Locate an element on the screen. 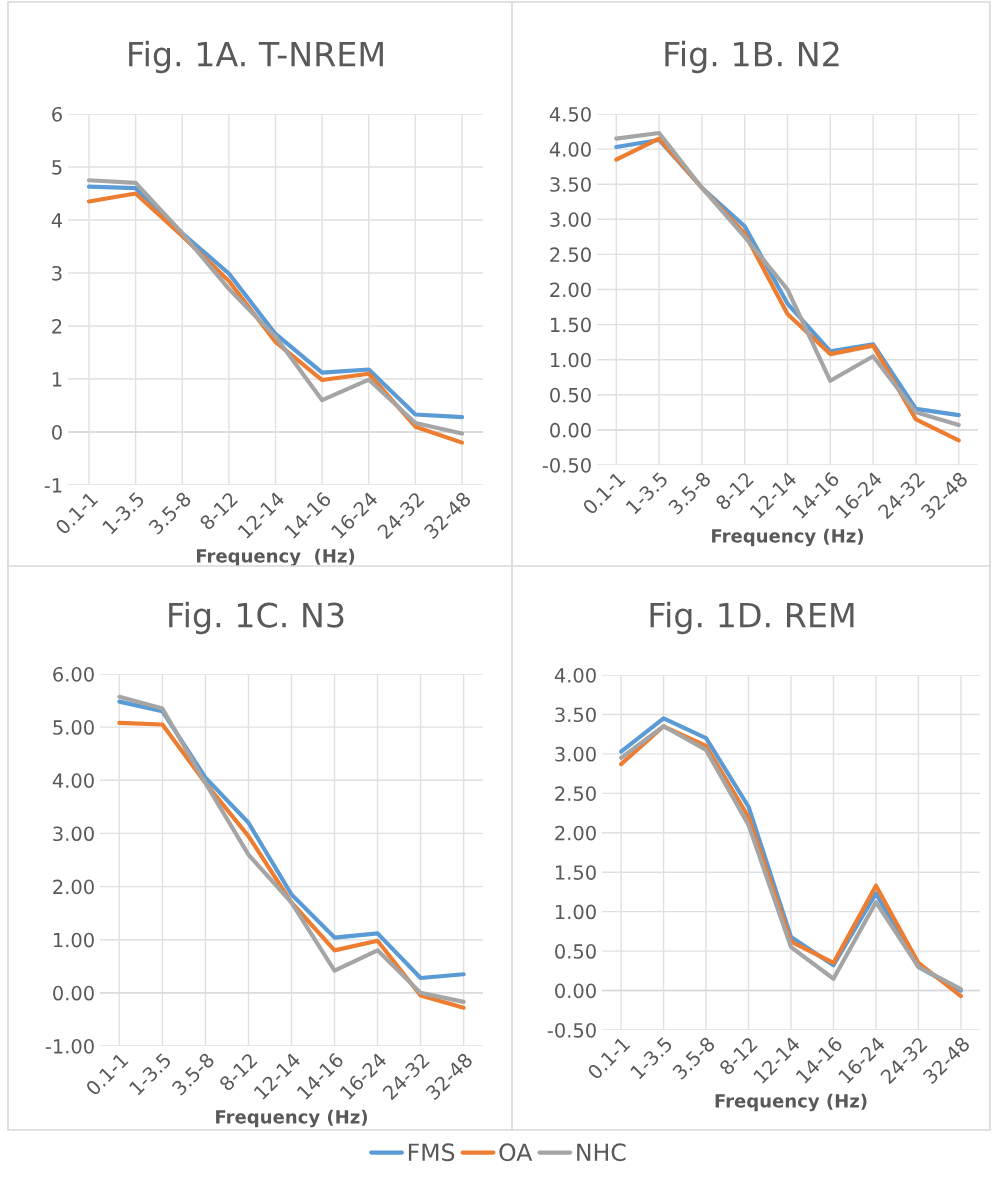  y-tick-label: 0 is located at coordinates (57, 432).